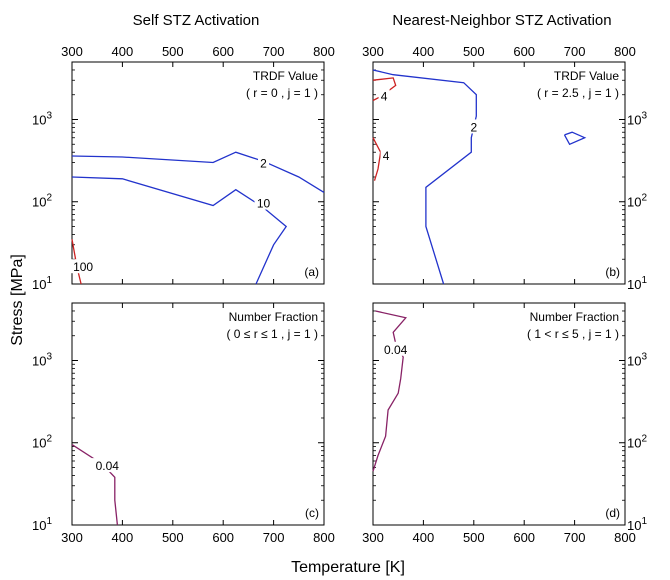 This screenshot has height=580, width=670. I want to click on contour-label: 10, so click(264, 204).